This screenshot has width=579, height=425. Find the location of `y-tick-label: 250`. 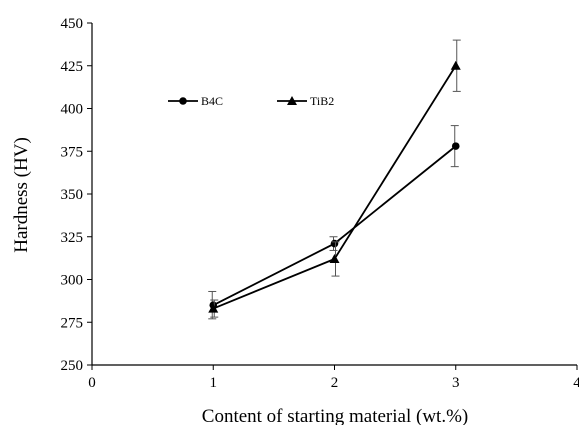

y-tick-label: 250 is located at coordinates (72, 366).